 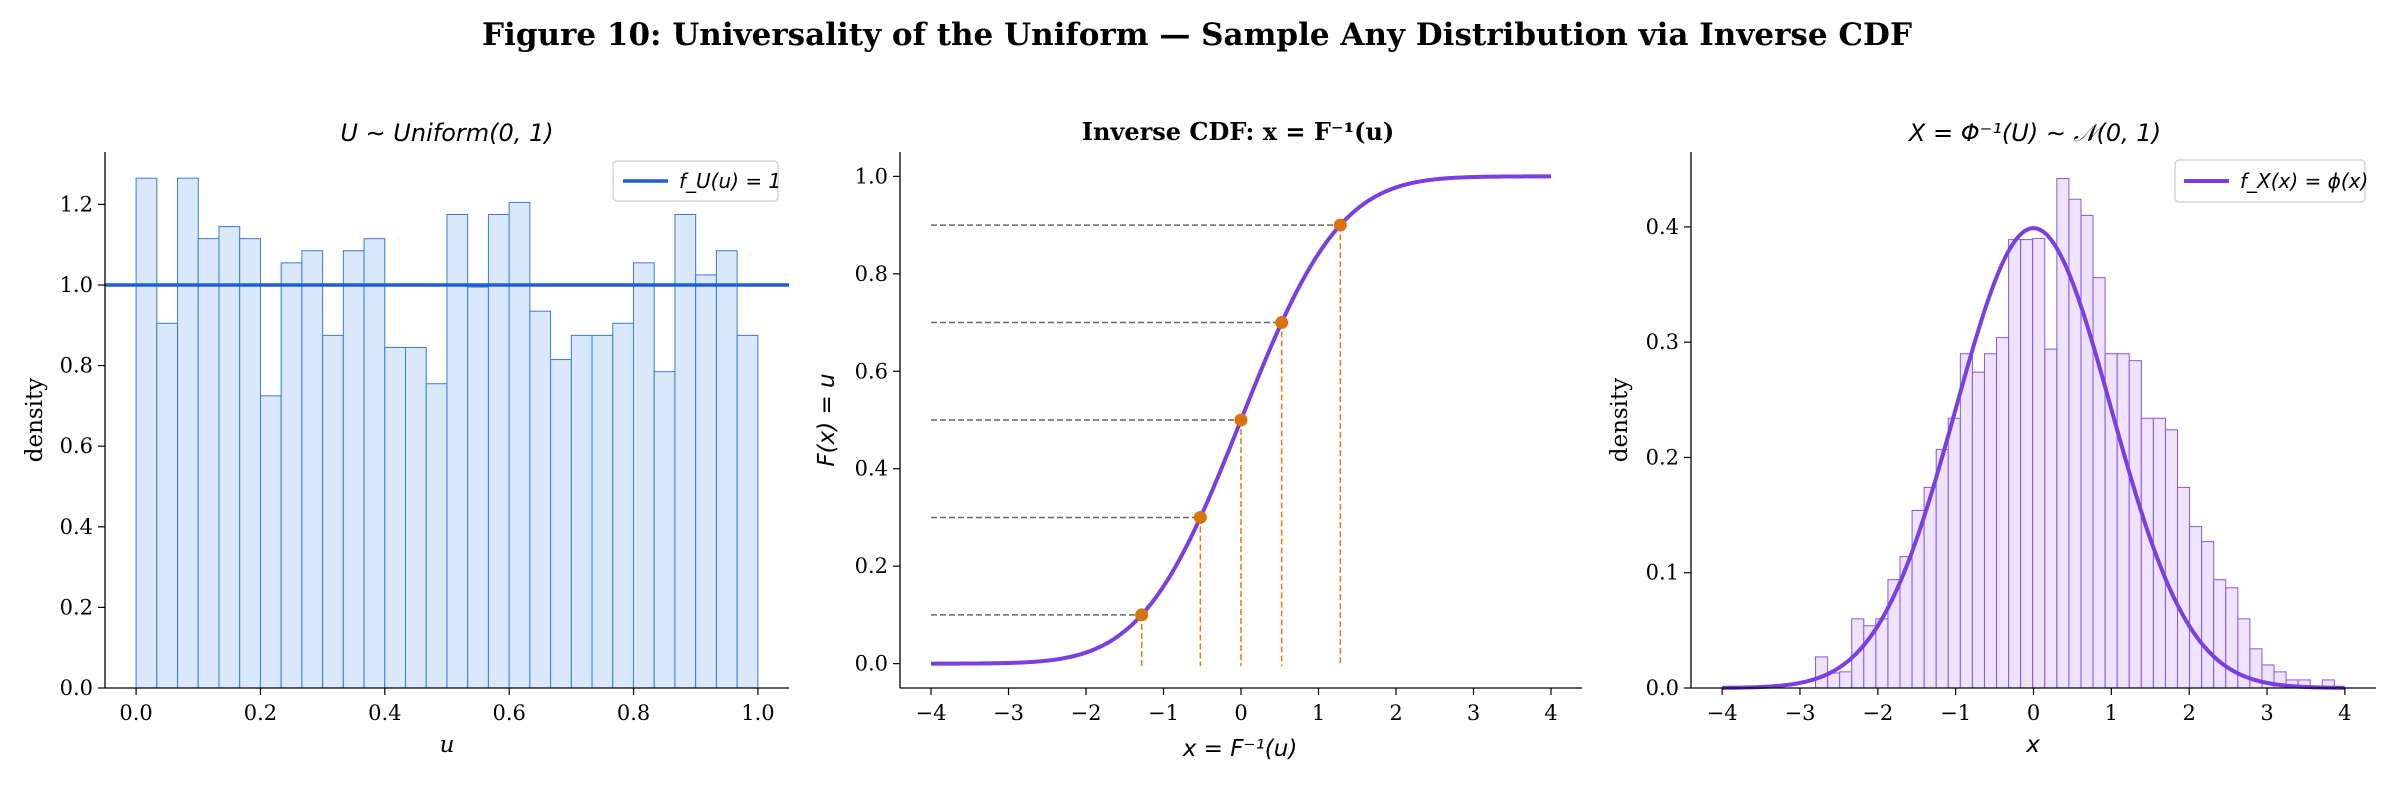 I want to click on panel2-ytick-label: 1.0, so click(x=871, y=176).